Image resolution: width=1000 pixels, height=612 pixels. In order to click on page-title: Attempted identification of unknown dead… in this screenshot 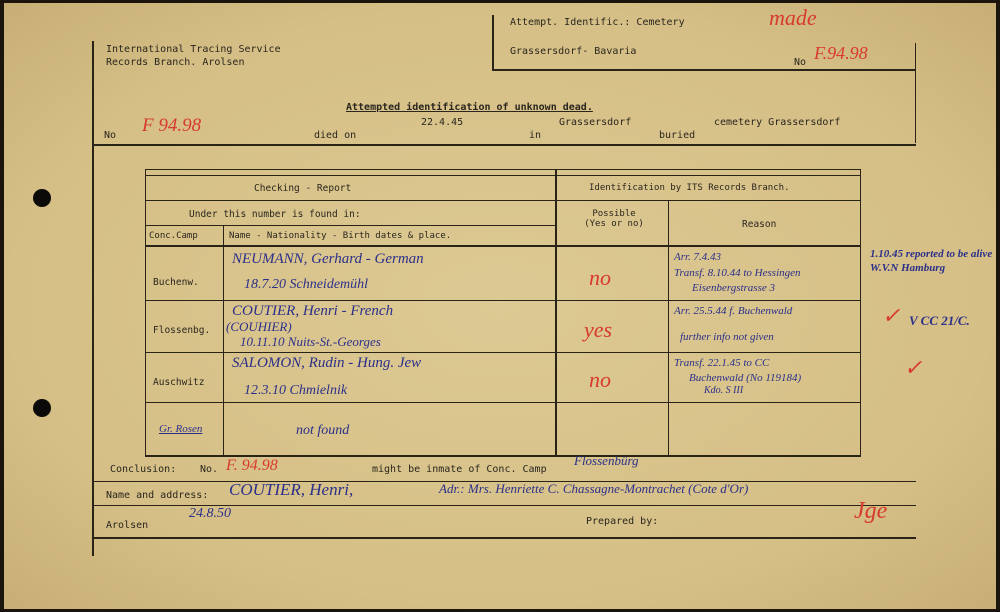, I will do `click(469, 107)`.